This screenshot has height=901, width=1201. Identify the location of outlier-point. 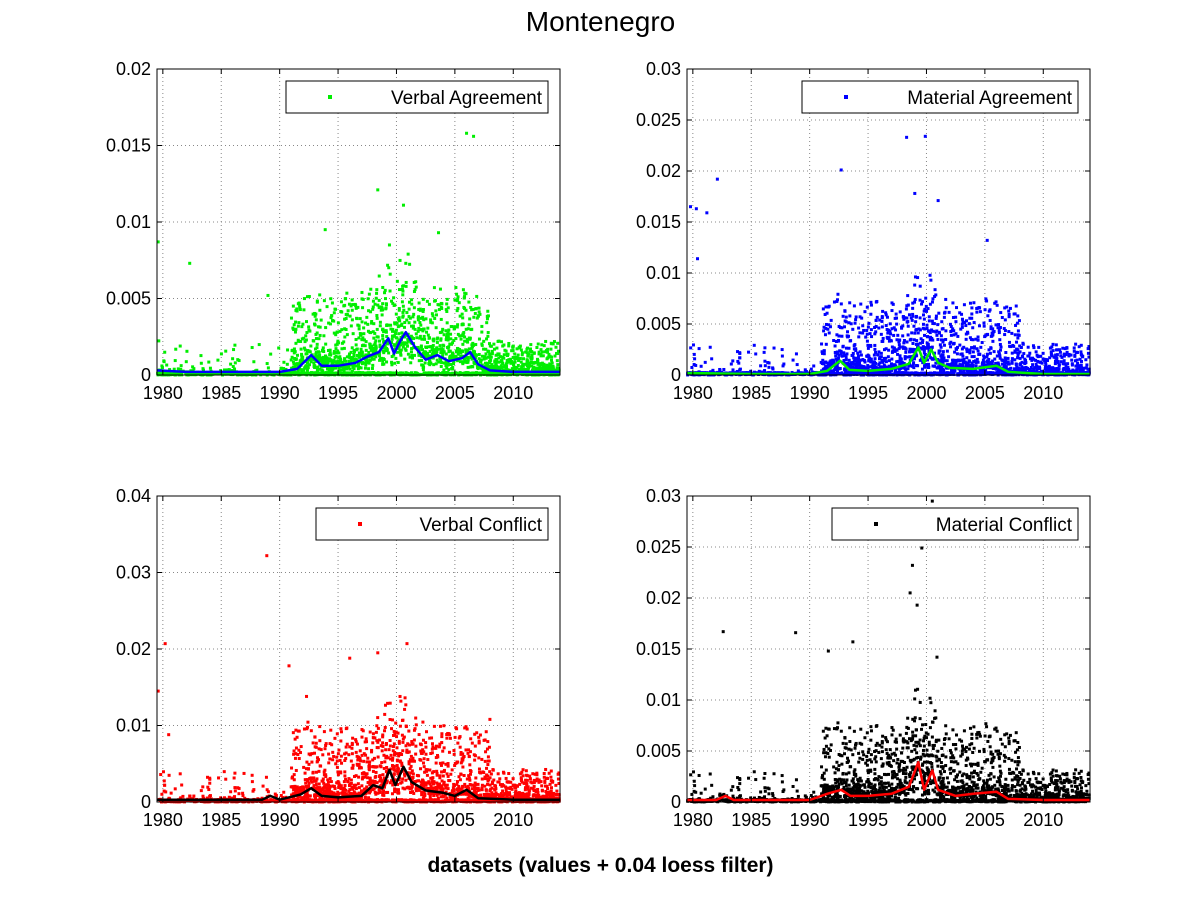
(408, 254).